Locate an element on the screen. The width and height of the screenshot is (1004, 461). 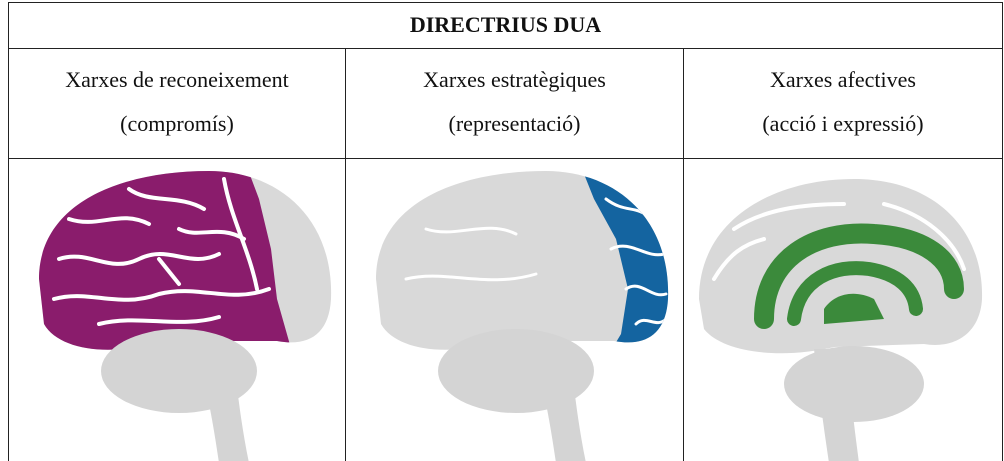
table-title: DIRECTRIUS DUA is located at coordinates (505, 24).